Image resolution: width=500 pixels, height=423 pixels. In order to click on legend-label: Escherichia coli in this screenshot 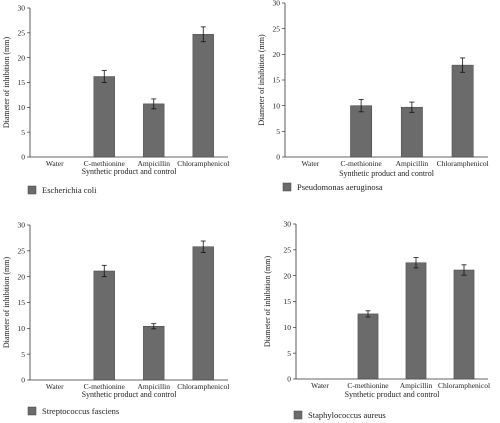, I will do `click(69, 190)`.